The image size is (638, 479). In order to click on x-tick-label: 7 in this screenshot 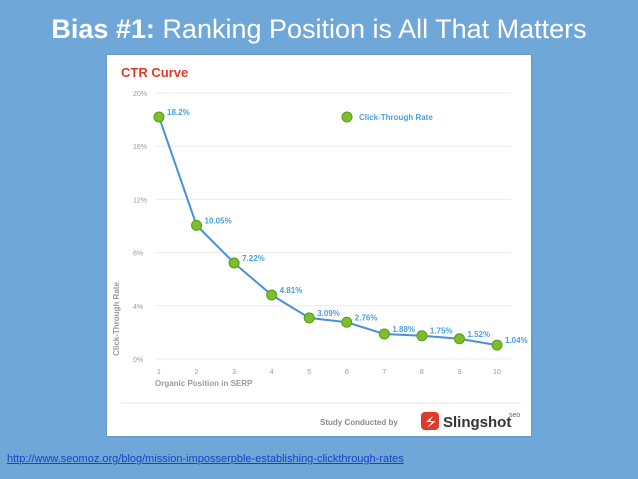, I will do `click(384, 372)`.